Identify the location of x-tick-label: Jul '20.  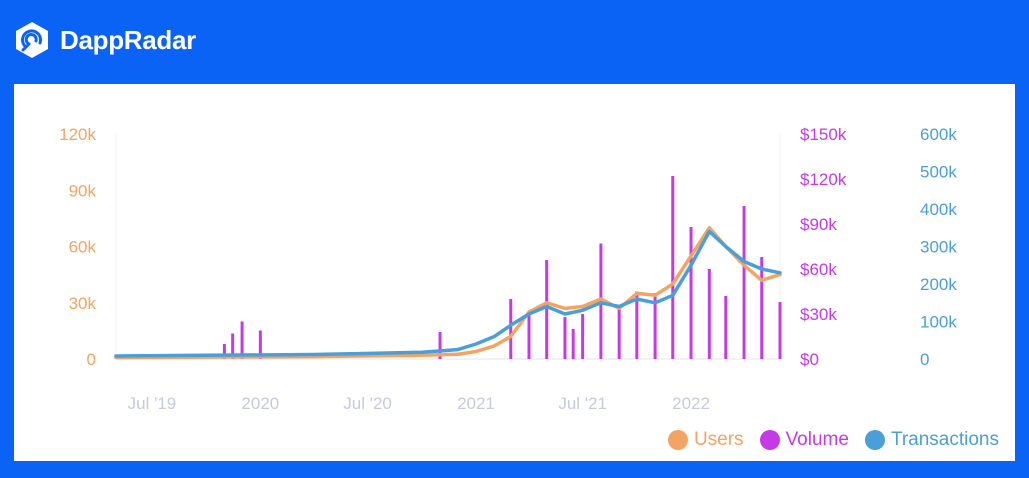
(367, 403).